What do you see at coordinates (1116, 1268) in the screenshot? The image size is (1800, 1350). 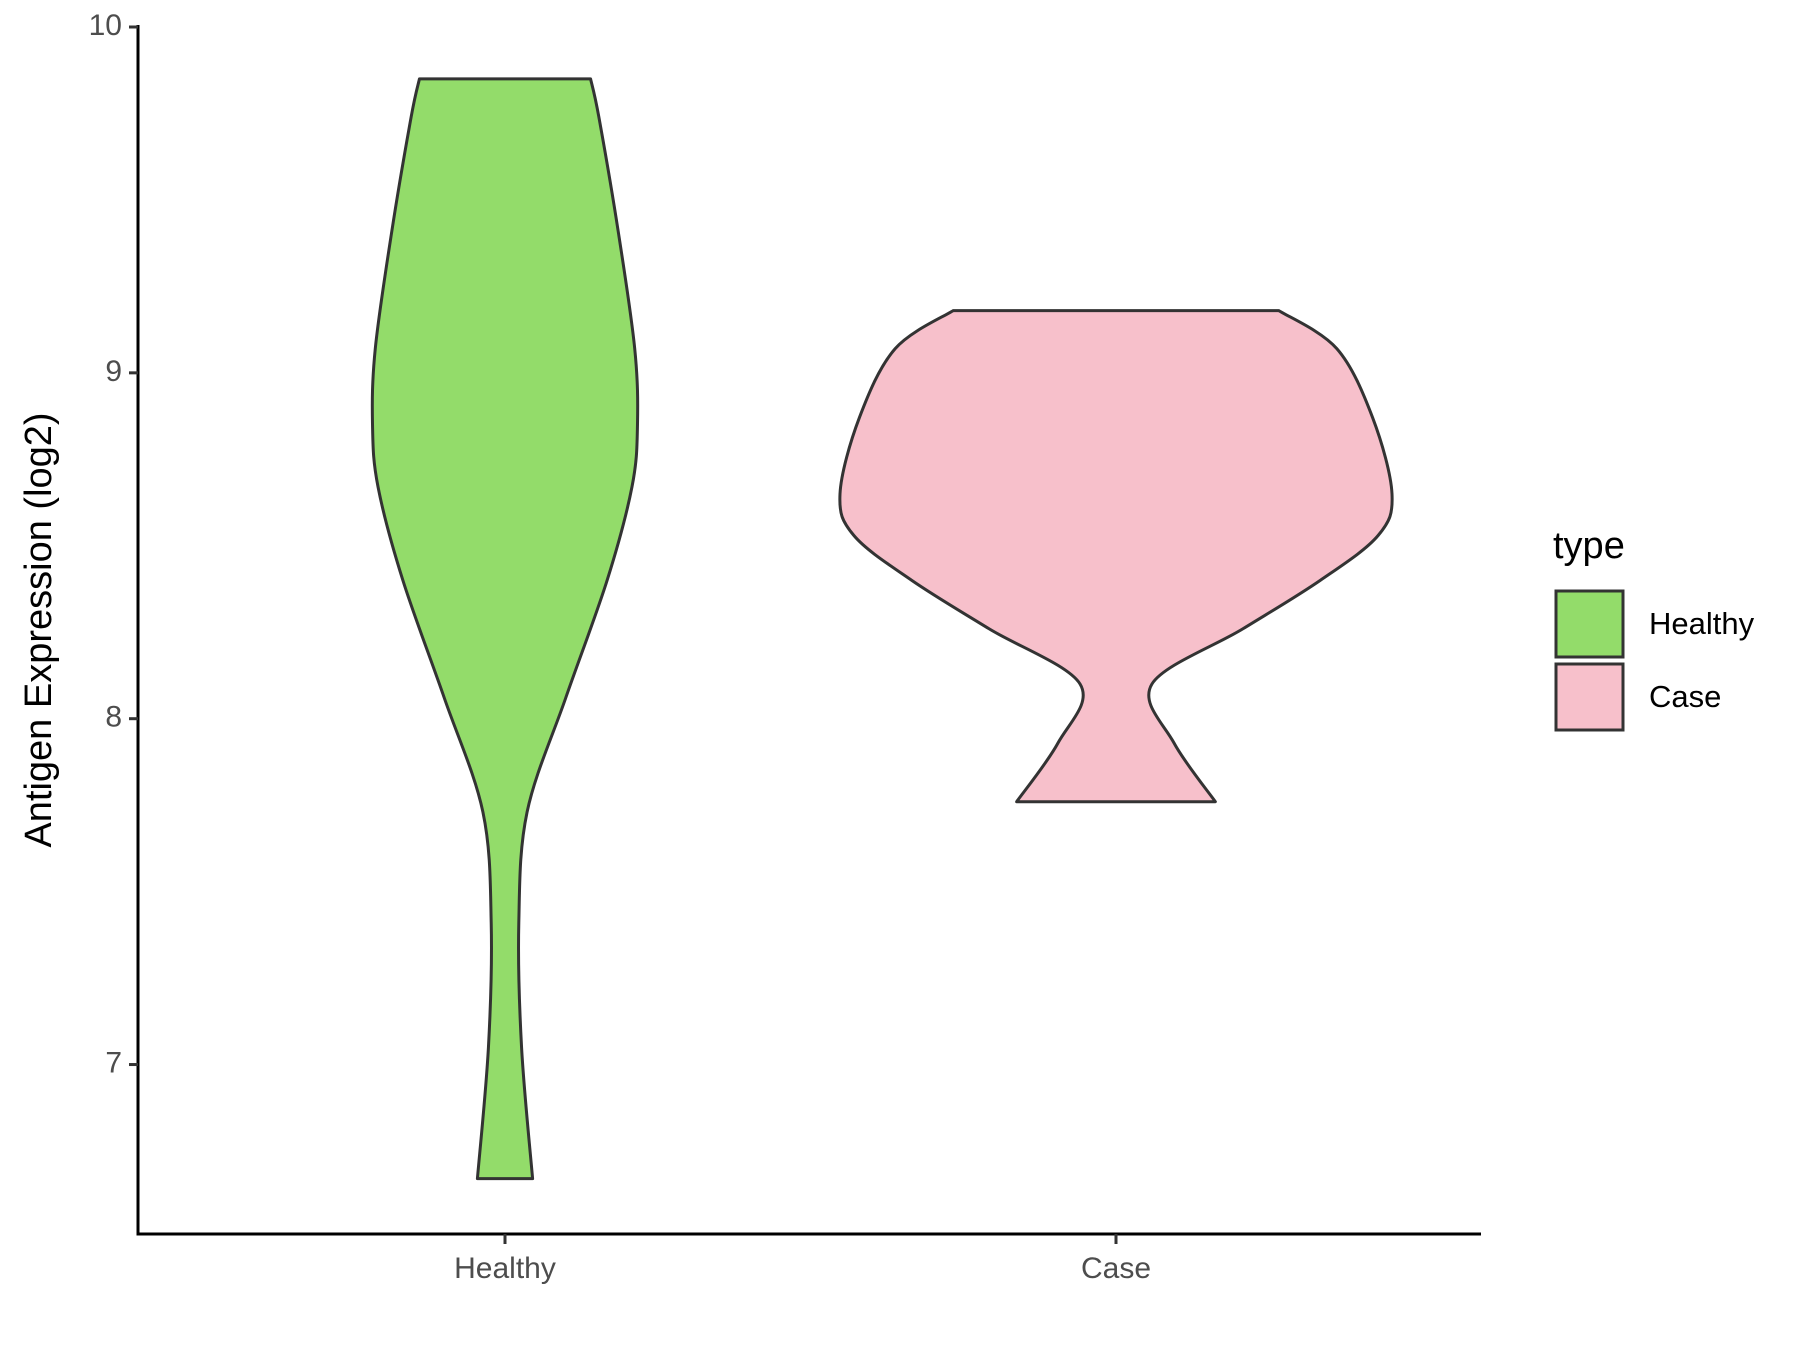 I see `x-tick-label: Case` at bounding box center [1116, 1268].